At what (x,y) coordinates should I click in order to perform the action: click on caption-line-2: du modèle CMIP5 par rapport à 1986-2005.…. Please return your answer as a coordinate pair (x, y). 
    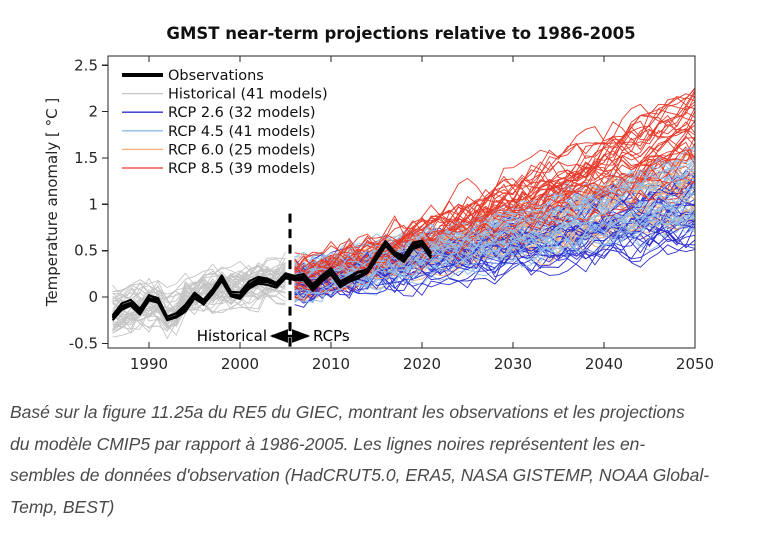
    Looking at the image, I should click on (328, 443).